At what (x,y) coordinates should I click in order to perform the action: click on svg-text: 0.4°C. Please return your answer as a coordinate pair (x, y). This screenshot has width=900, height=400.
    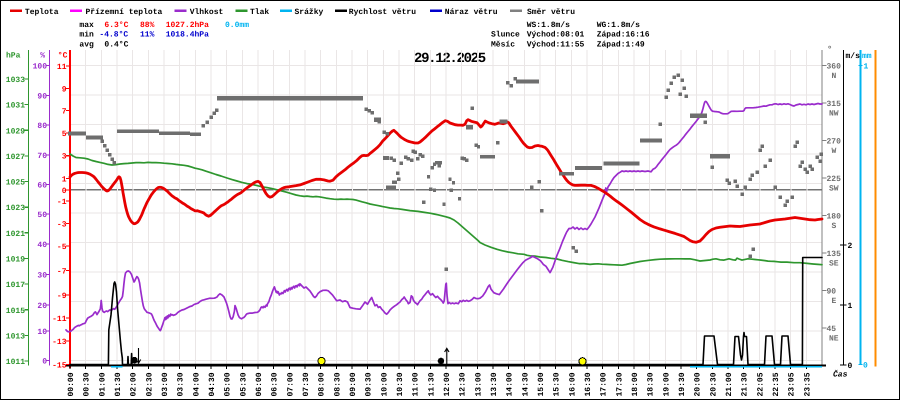
    Looking at the image, I should click on (116, 44).